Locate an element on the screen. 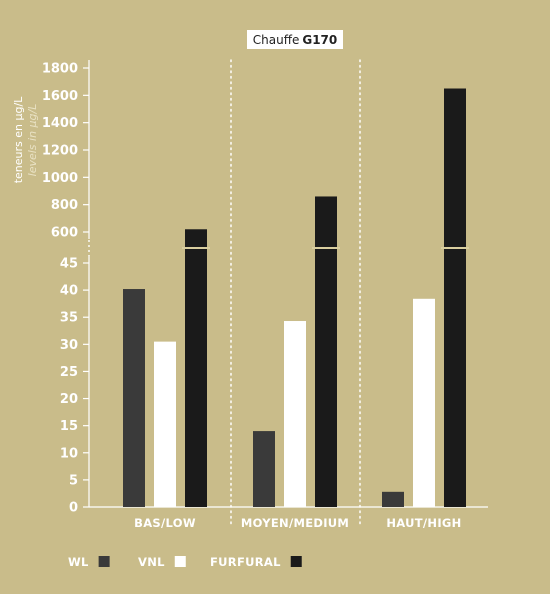  category-label: HAUT/HIGH is located at coordinates (423, 523).